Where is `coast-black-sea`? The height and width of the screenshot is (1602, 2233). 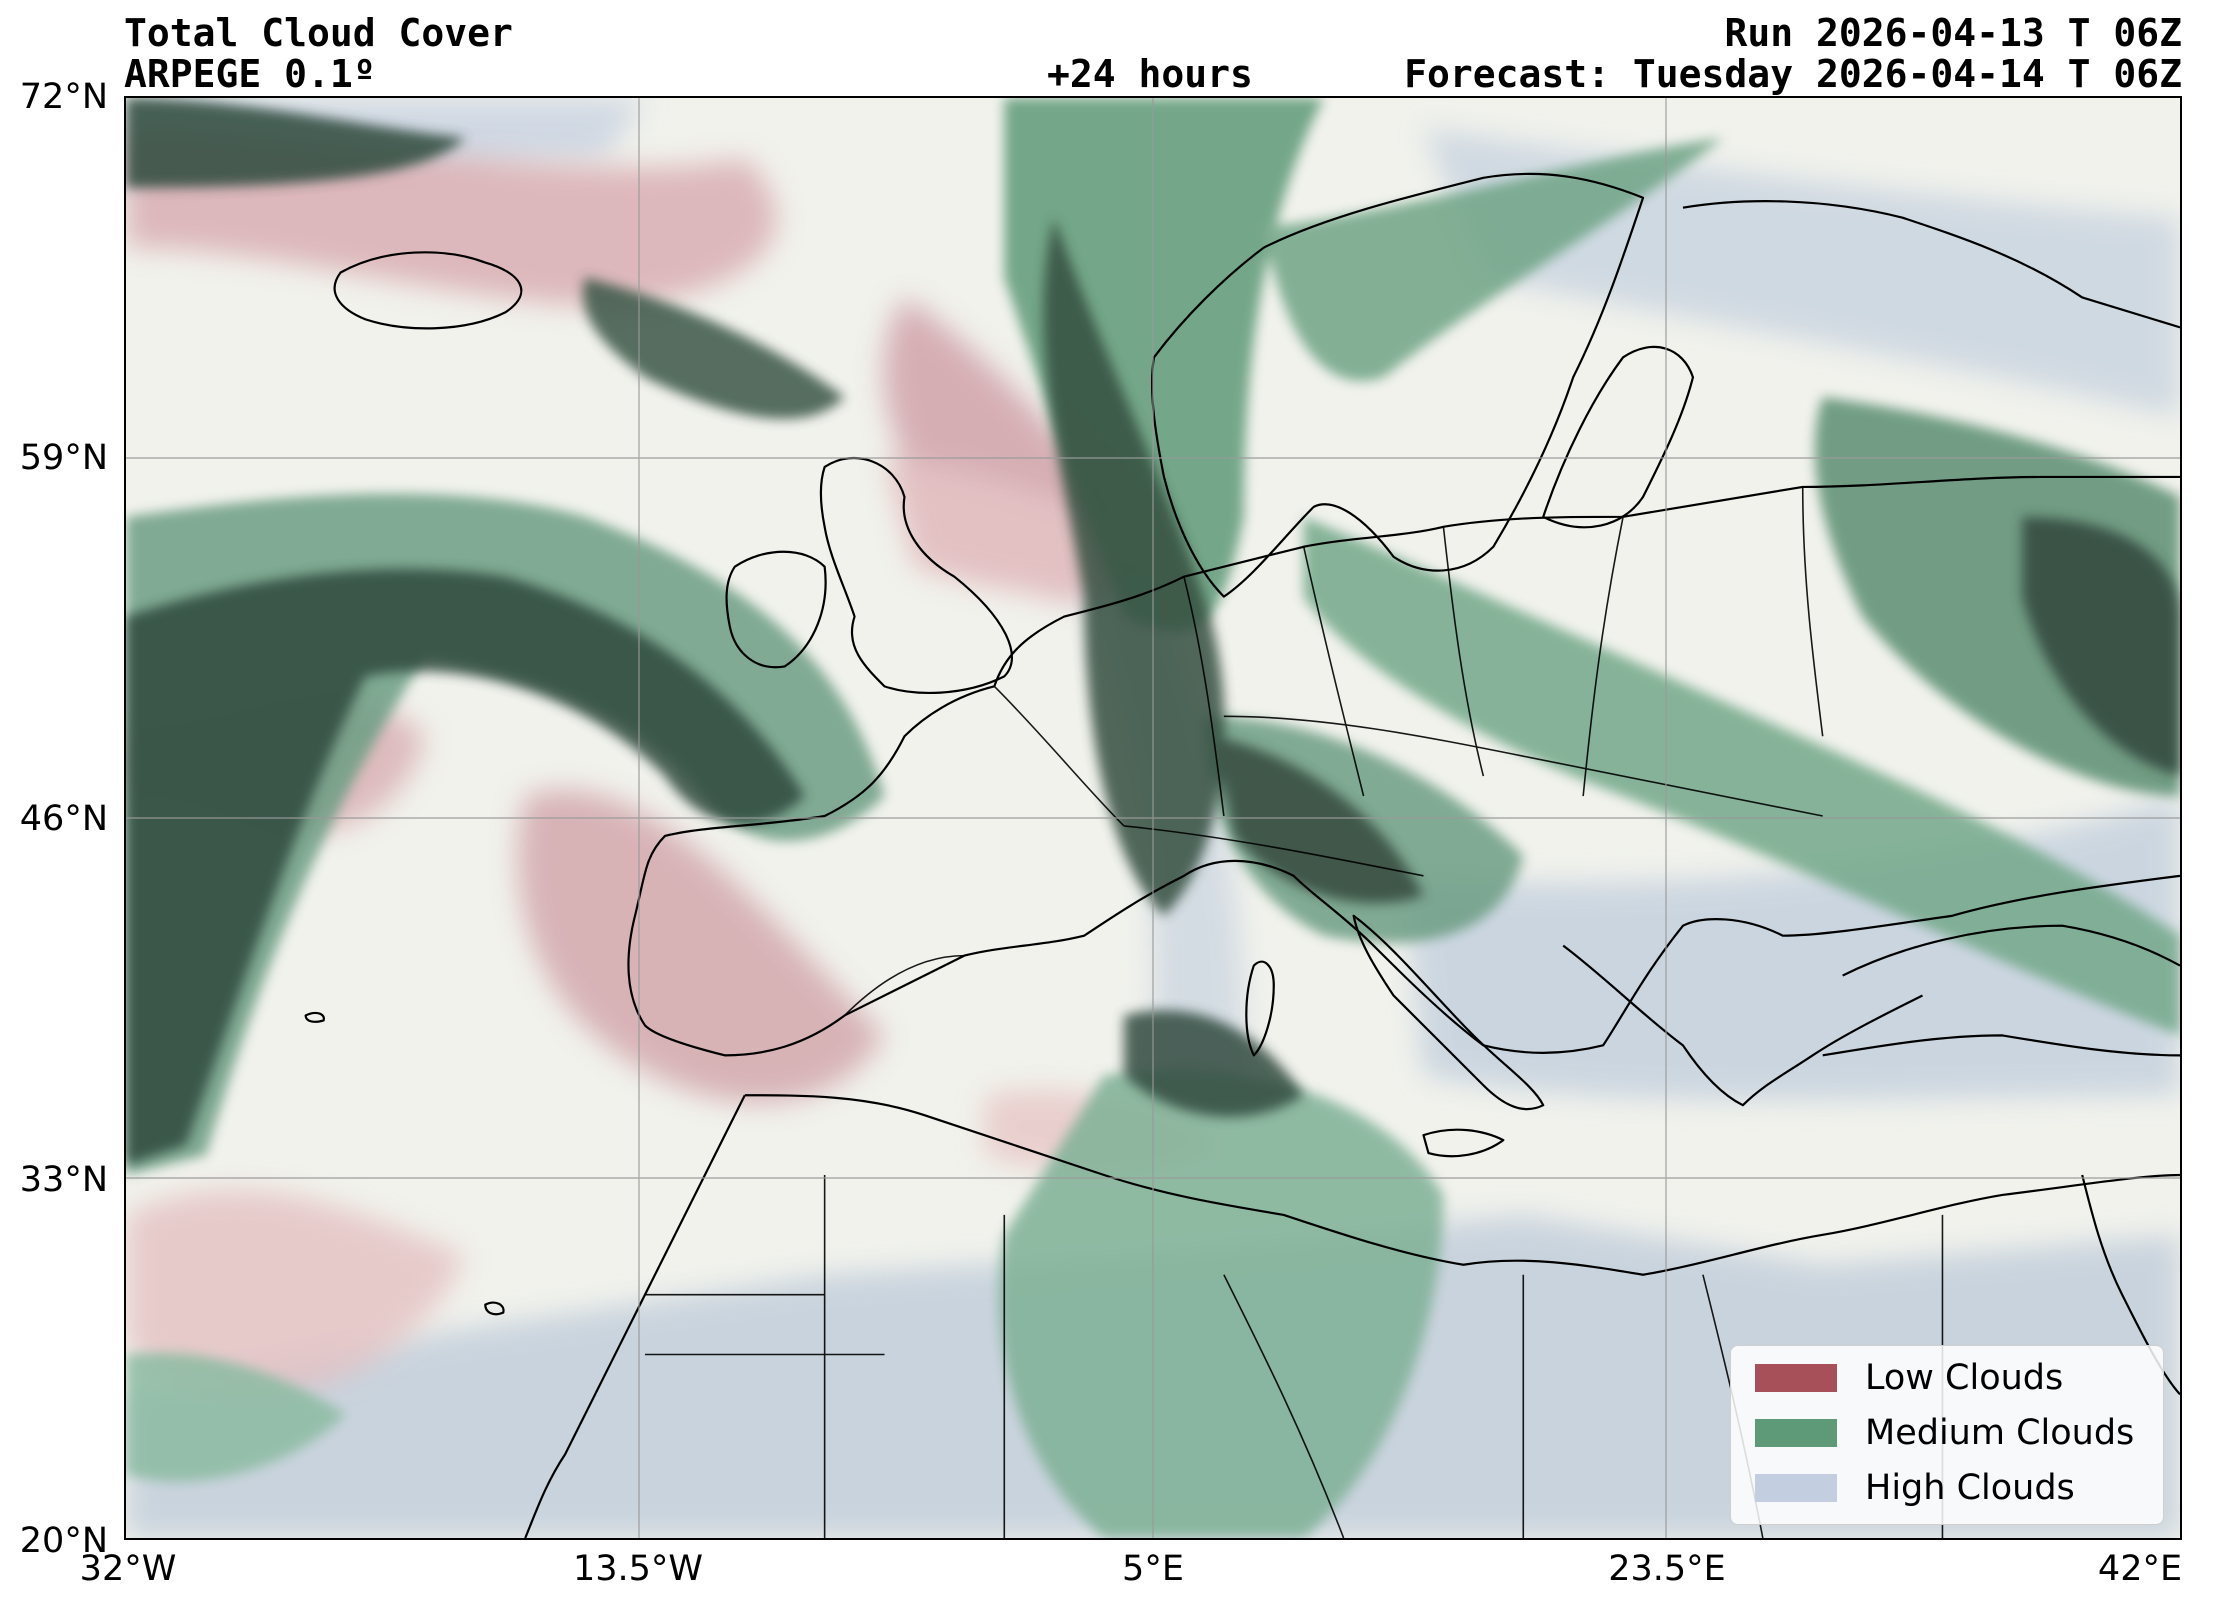
coast-black-sea is located at coordinates (2011, 950).